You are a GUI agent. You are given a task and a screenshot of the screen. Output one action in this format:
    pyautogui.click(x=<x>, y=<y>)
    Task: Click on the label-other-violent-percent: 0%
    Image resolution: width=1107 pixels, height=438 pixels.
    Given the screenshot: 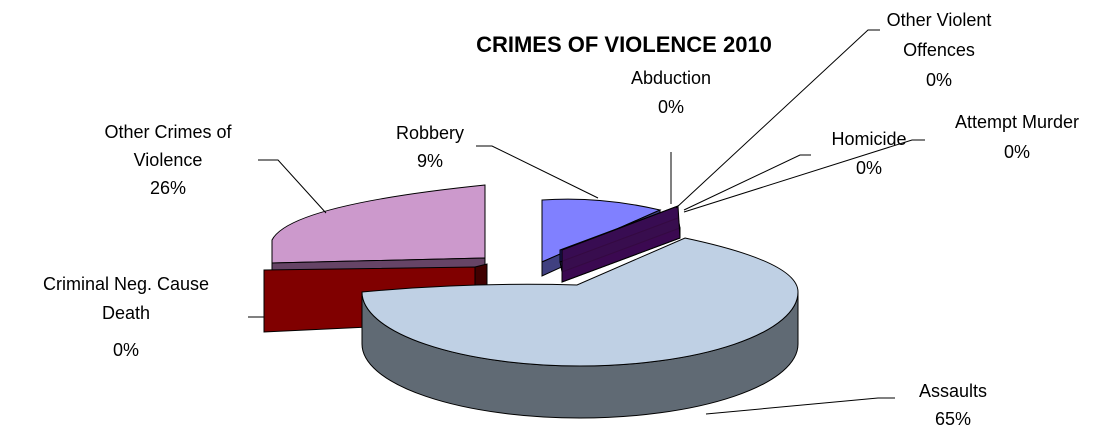 What is the action you would take?
    pyautogui.click(x=939, y=80)
    